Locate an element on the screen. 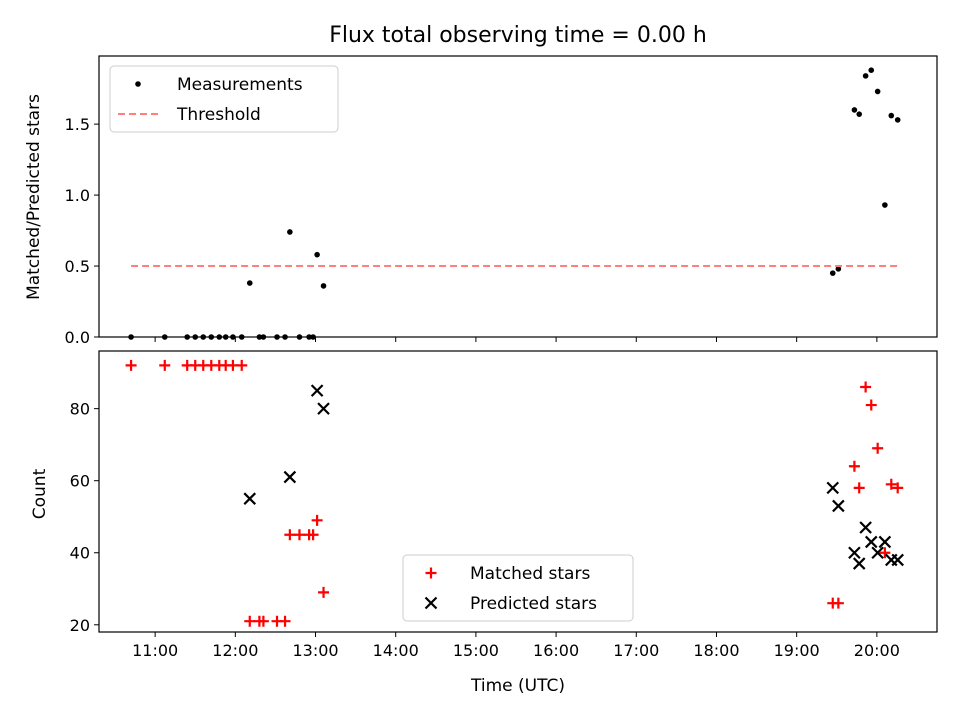  y-tick-label: 40 is located at coordinates (80, 553).